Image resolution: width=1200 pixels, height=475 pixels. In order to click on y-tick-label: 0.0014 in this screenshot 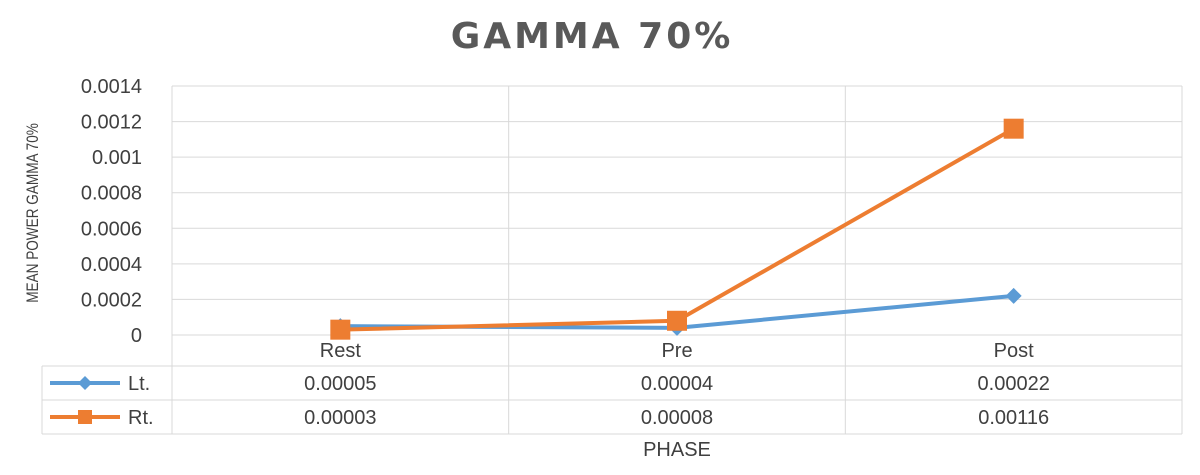, I will do `click(111, 87)`.